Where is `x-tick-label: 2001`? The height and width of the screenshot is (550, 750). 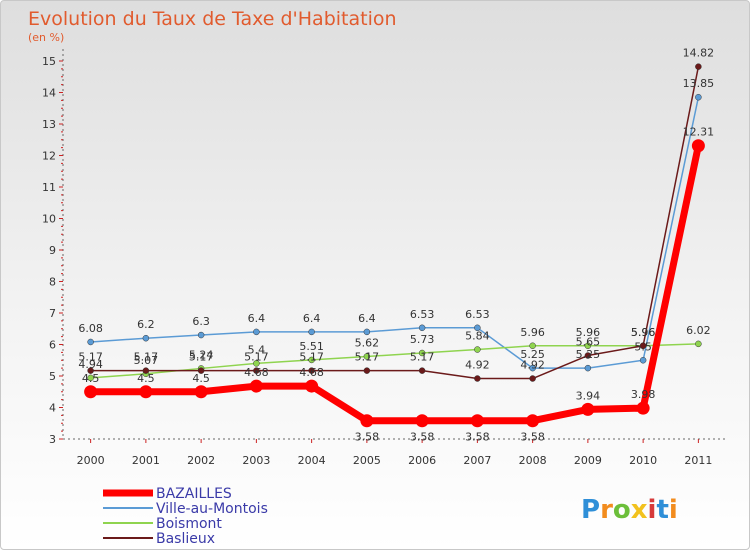 x-tick-label: 2001 is located at coordinates (146, 460).